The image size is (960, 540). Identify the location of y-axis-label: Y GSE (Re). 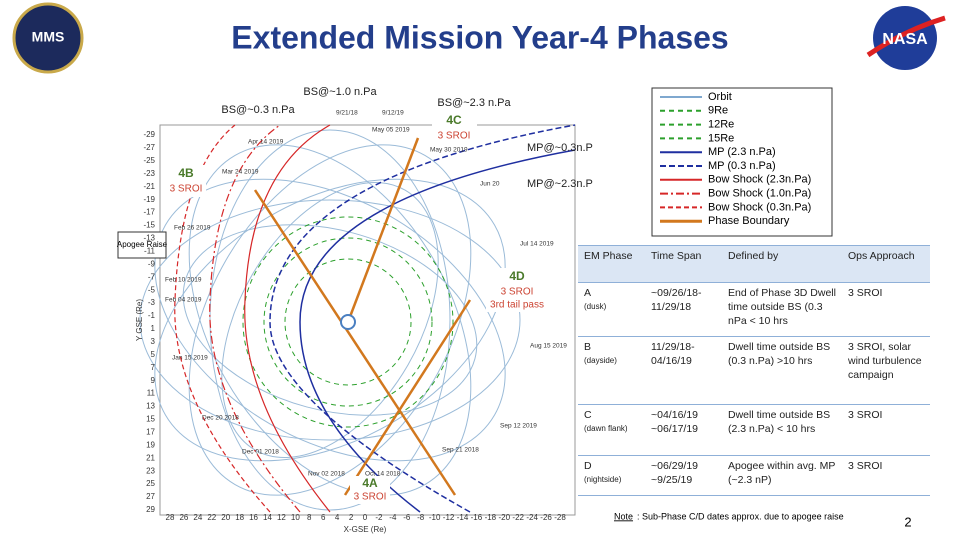
(139, 320).